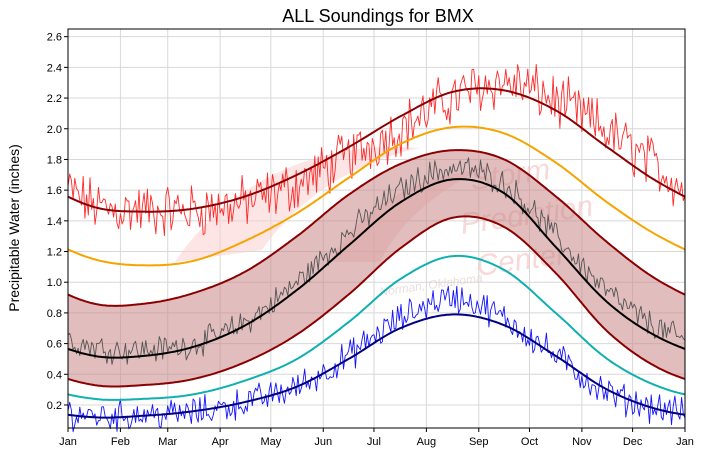 The height and width of the screenshot is (466, 703). I want to click on chart-title: ALL Soundings for BMX, so click(377, 16).